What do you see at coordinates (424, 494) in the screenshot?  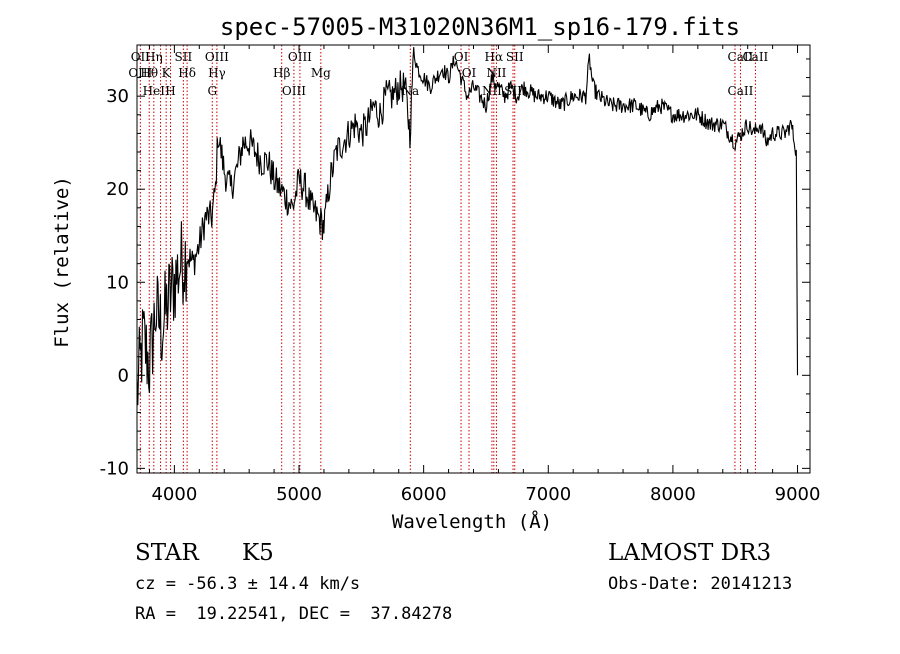 I see `x-tick-label: 6000` at bounding box center [424, 494].